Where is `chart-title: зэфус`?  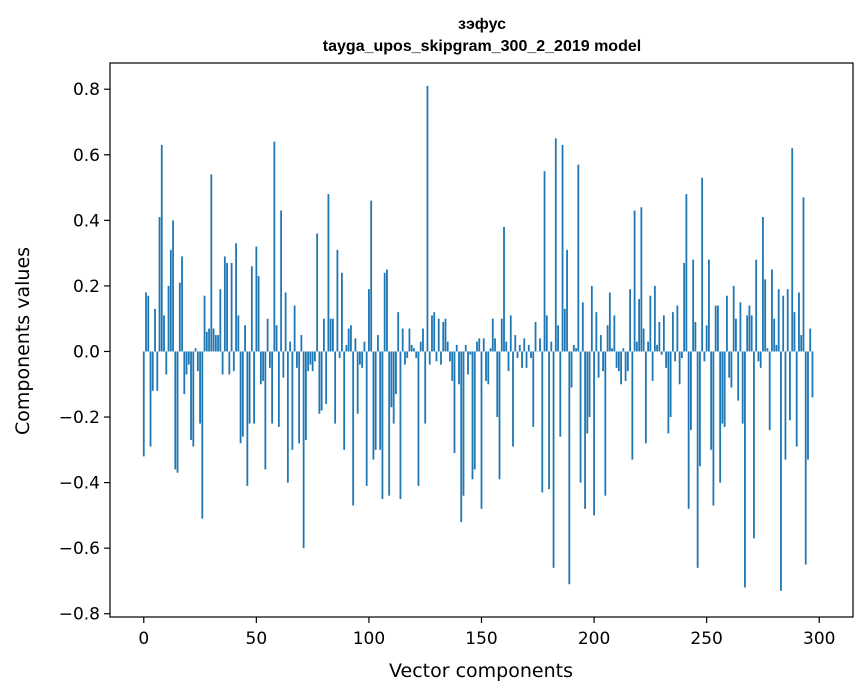 chart-title: зэфус is located at coordinates (482, 24).